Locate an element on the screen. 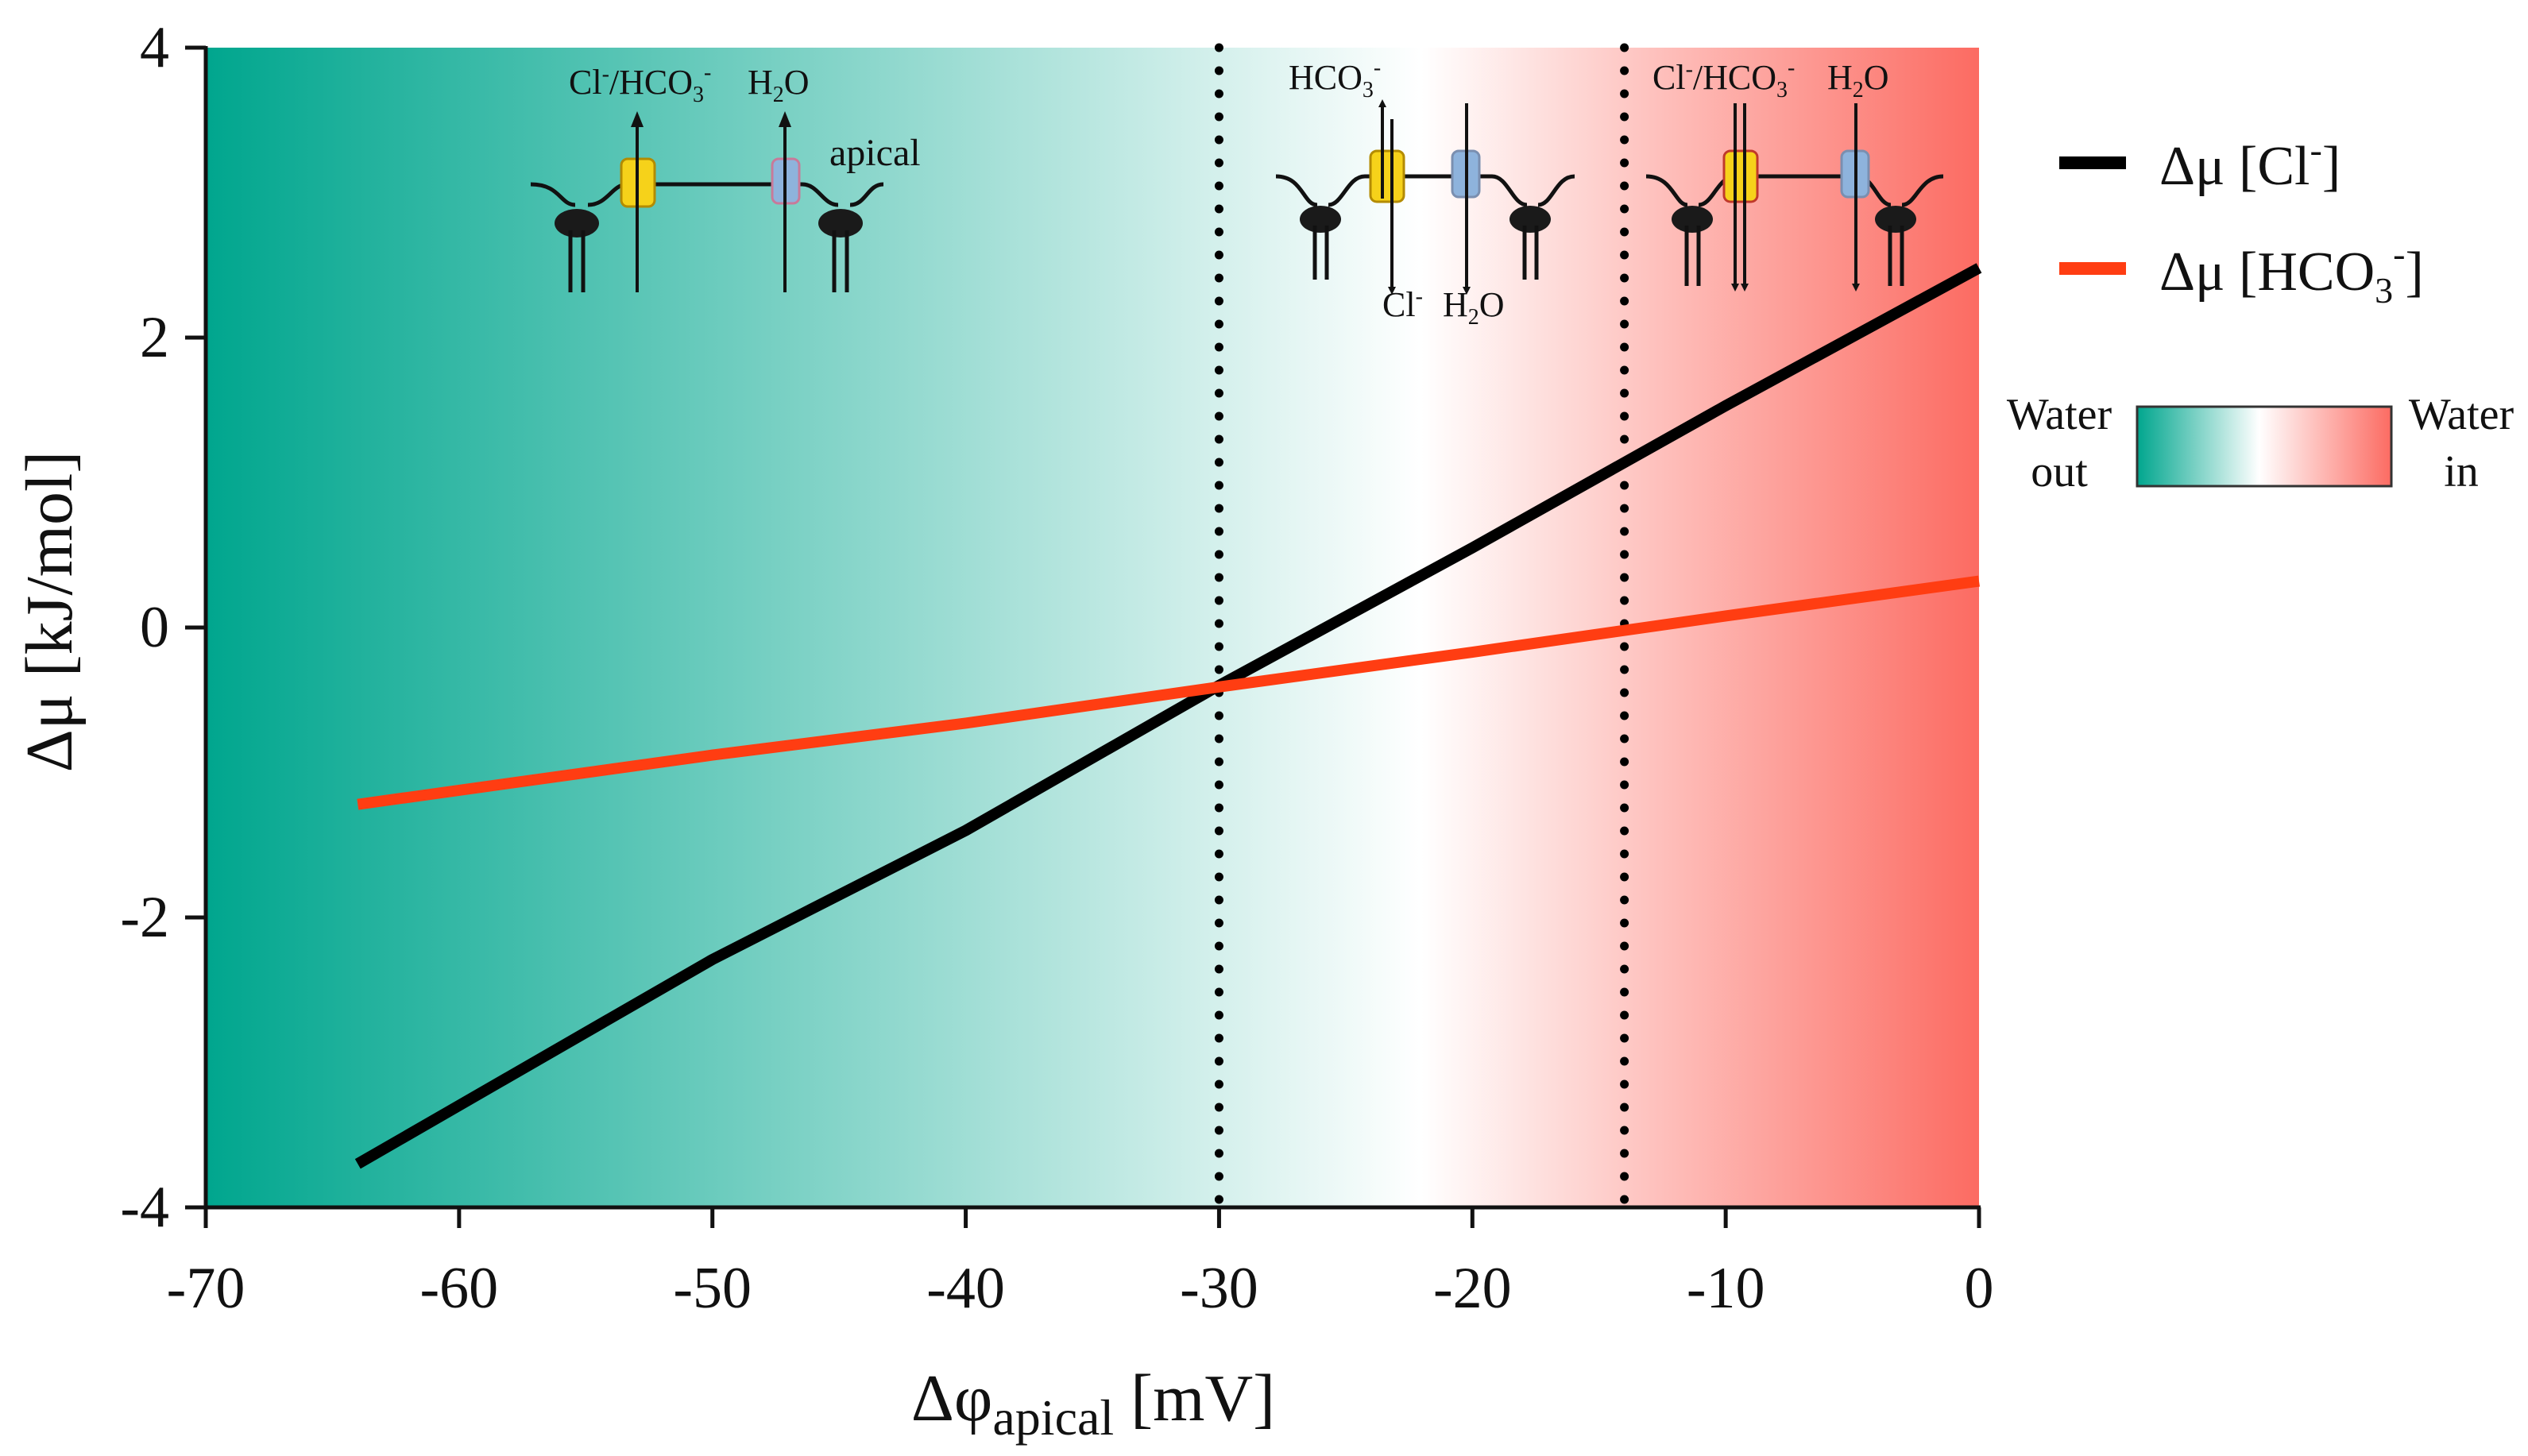  x-tick-label: -30 is located at coordinates (1219, 1288).